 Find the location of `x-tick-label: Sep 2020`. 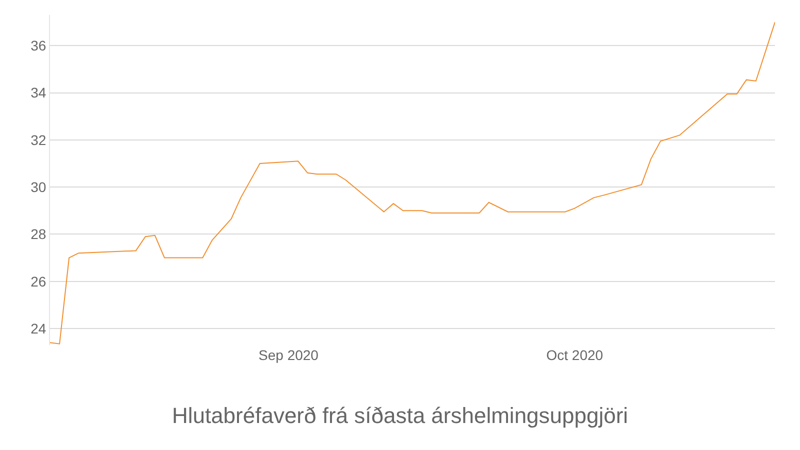

x-tick-label: Sep 2020 is located at coordinates (288, 355).